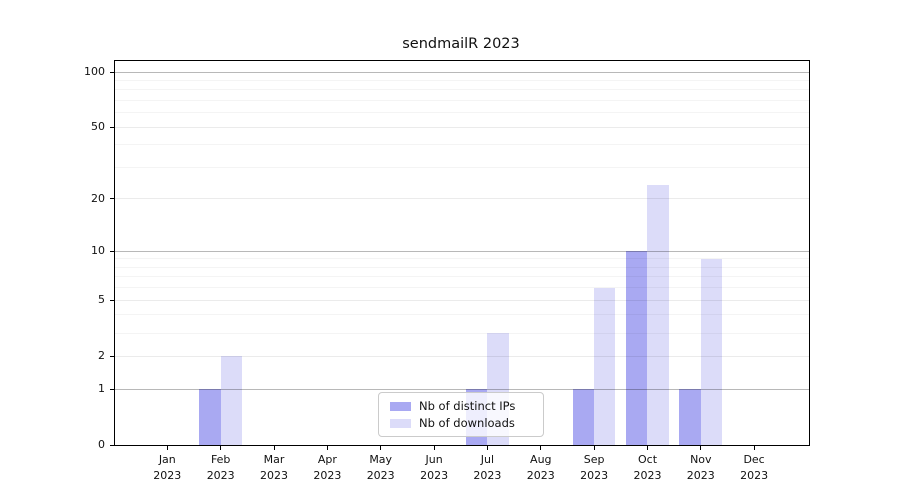 Image resolution: width=900 pixels, height=500 pixels. Describe the element at coordinates (94, 71) in the screenshot. I see `y-tick-label-100: 100` at that location.